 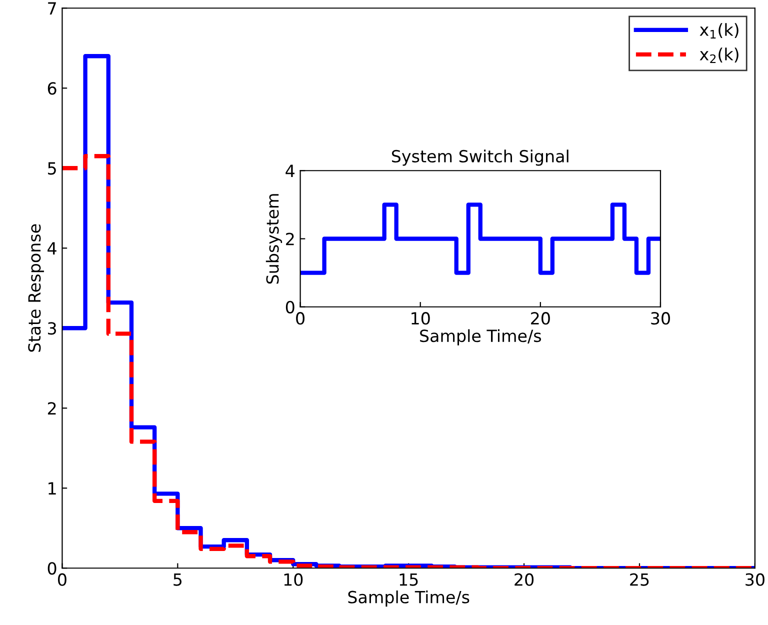 I want to click on y-tick-label: 5, so click(x=52, y=168).